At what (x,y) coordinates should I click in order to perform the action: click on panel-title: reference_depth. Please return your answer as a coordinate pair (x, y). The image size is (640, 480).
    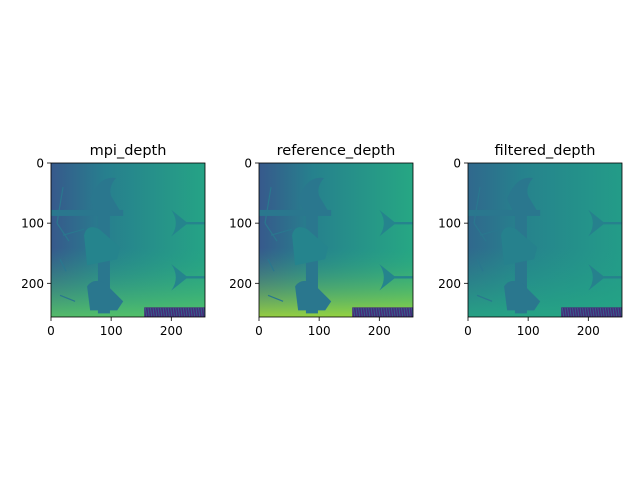
    Looking at the image, I should click on (336, 151).